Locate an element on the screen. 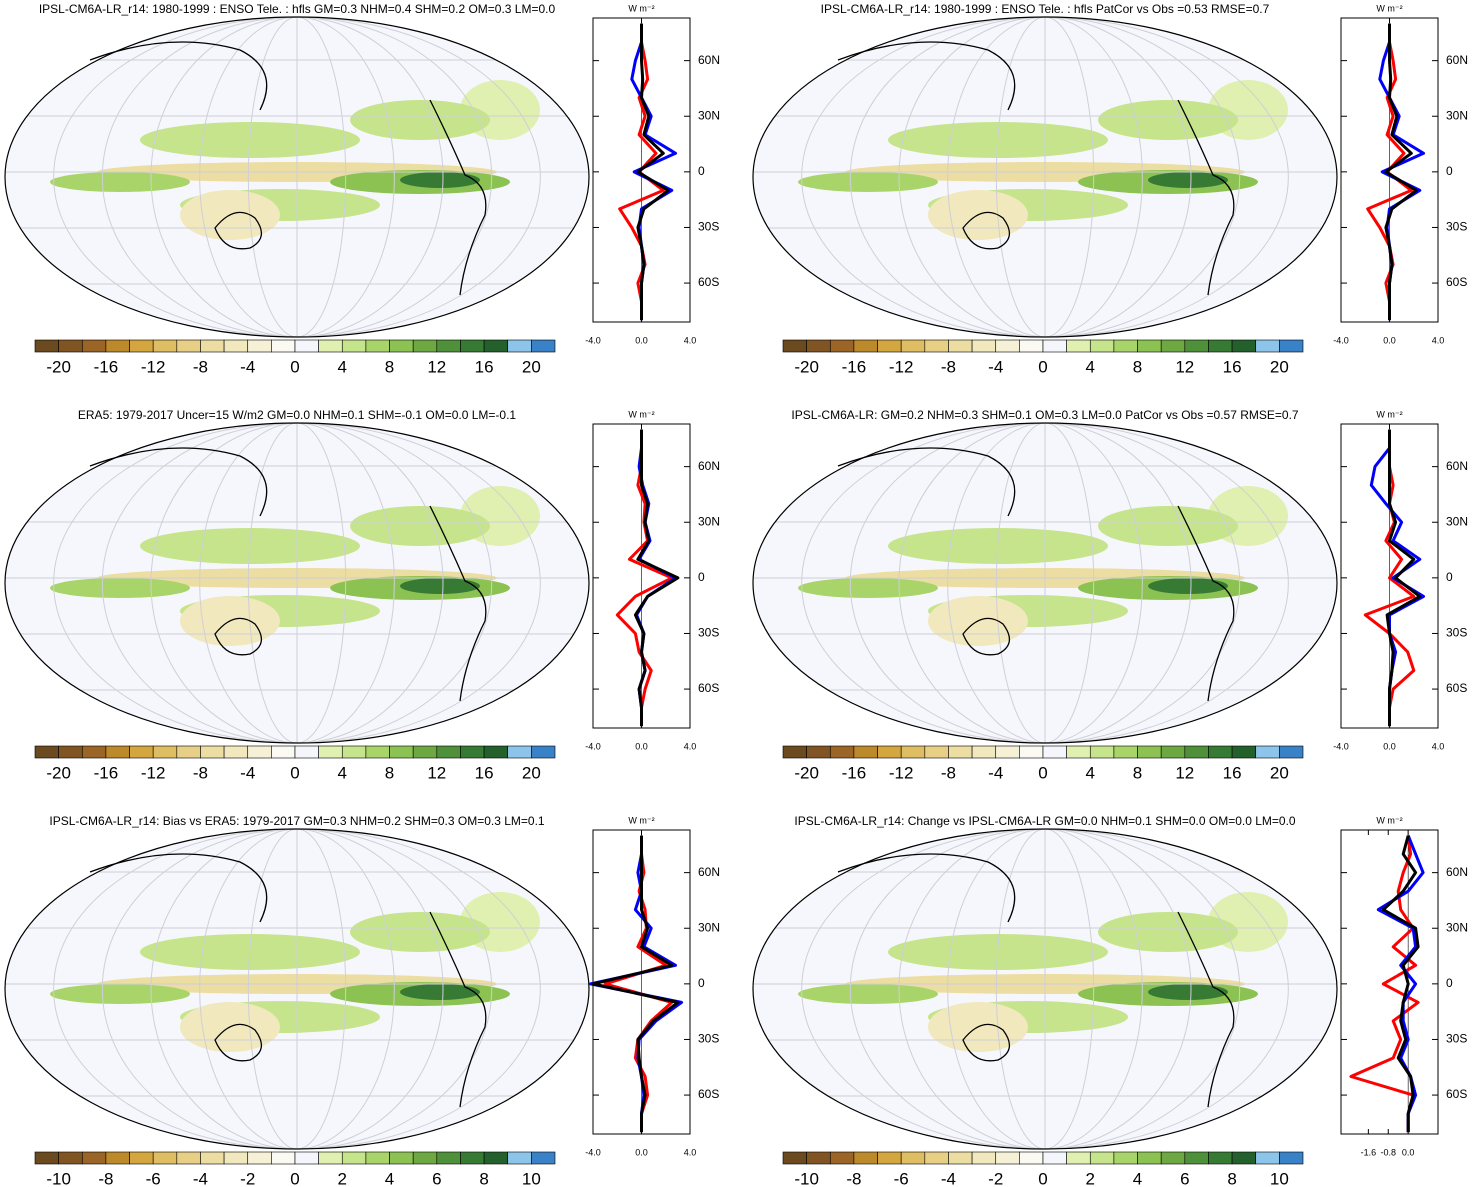  colorbar-tick-label: 6 is located at coordinates (436, 1178).